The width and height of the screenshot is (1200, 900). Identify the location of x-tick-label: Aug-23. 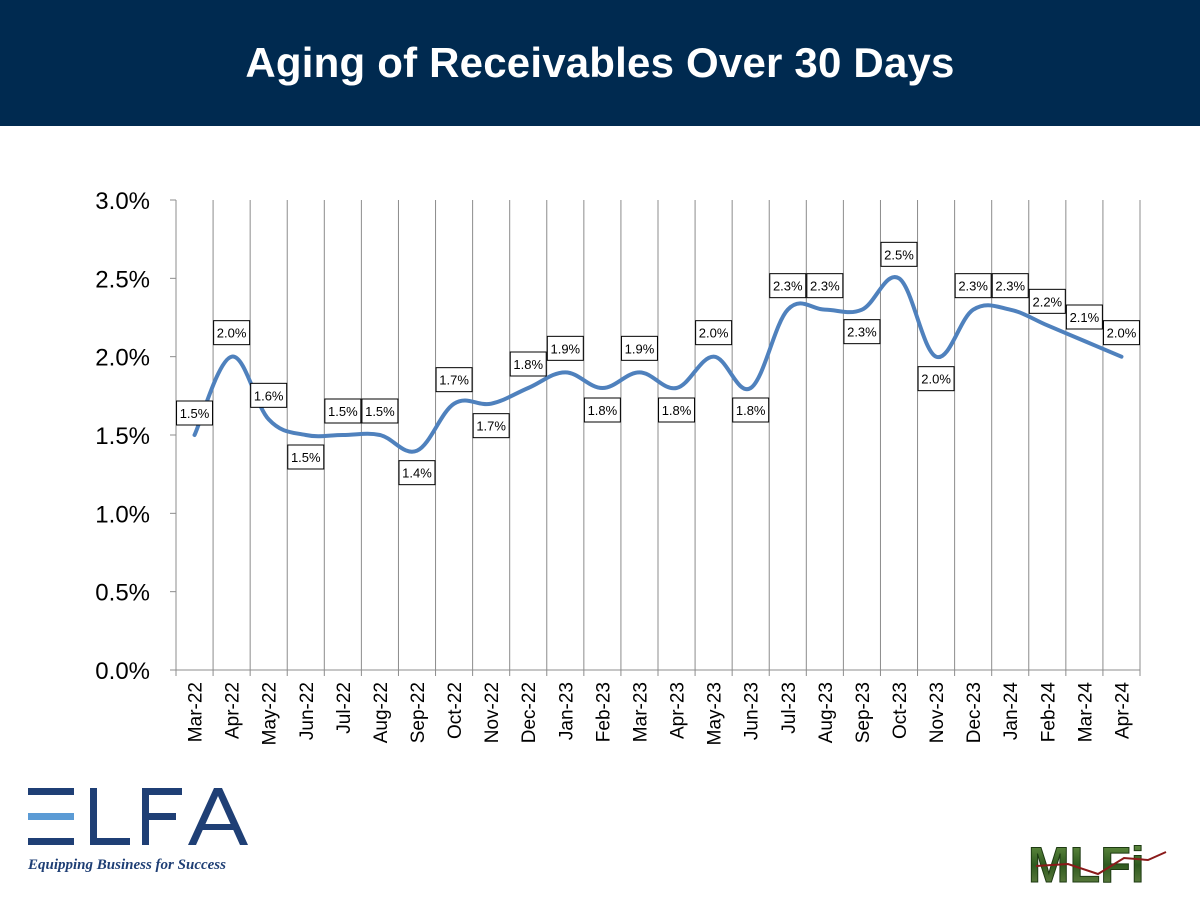
(826, 712).